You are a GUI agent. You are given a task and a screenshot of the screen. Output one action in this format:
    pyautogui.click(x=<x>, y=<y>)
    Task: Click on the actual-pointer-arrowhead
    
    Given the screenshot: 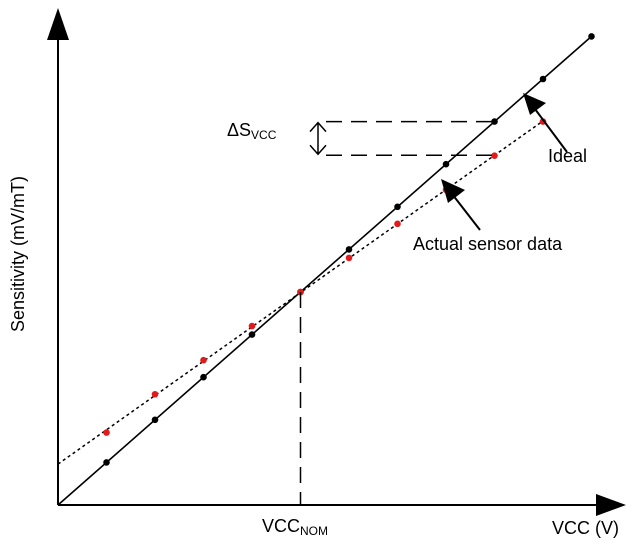 What is the action you would take?
    pyautogui.click(x=453, y=191)
    